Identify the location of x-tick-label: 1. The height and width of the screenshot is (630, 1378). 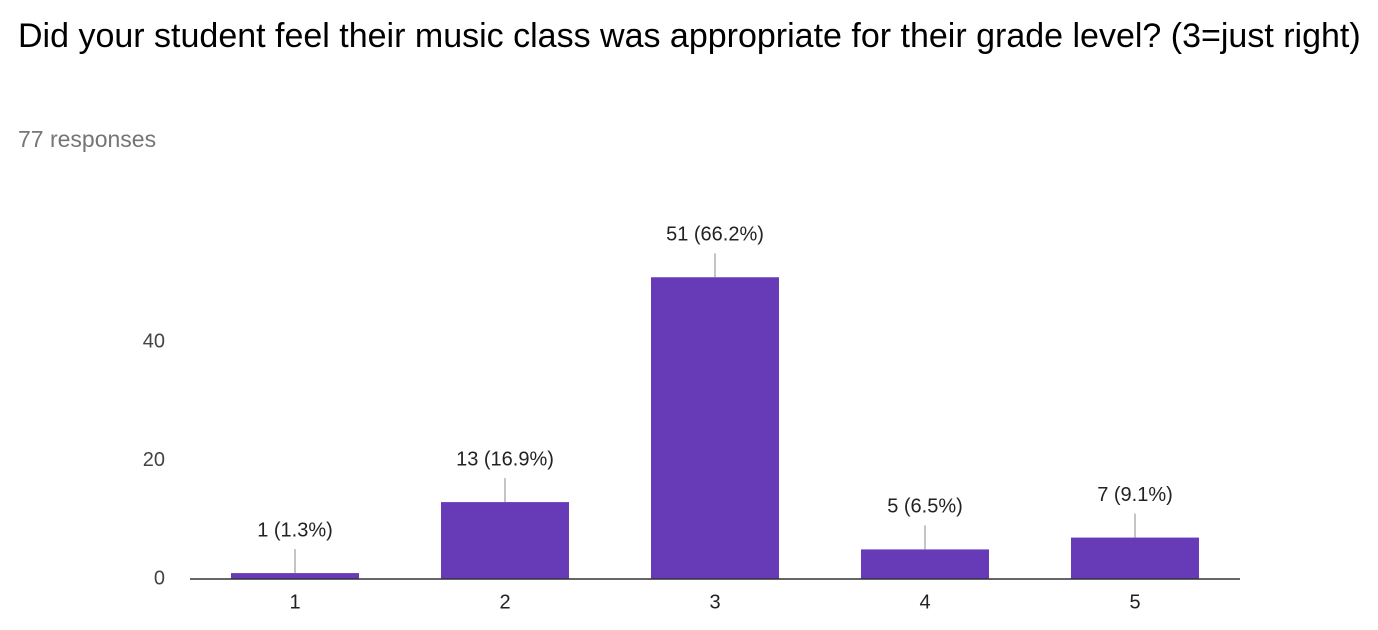
(294, 602).